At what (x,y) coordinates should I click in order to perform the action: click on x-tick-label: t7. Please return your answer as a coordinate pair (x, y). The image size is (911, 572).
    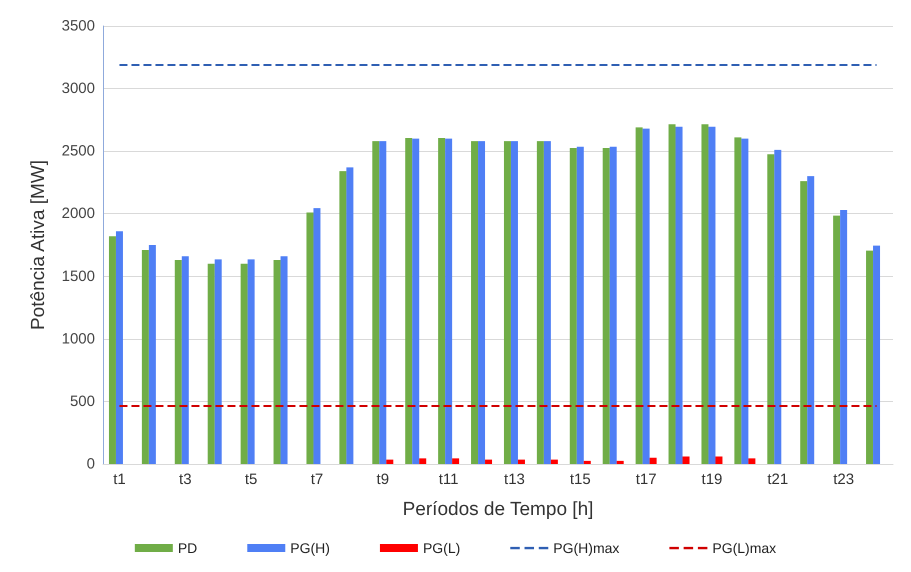
    Looking at the image, I should click on (317, 479).